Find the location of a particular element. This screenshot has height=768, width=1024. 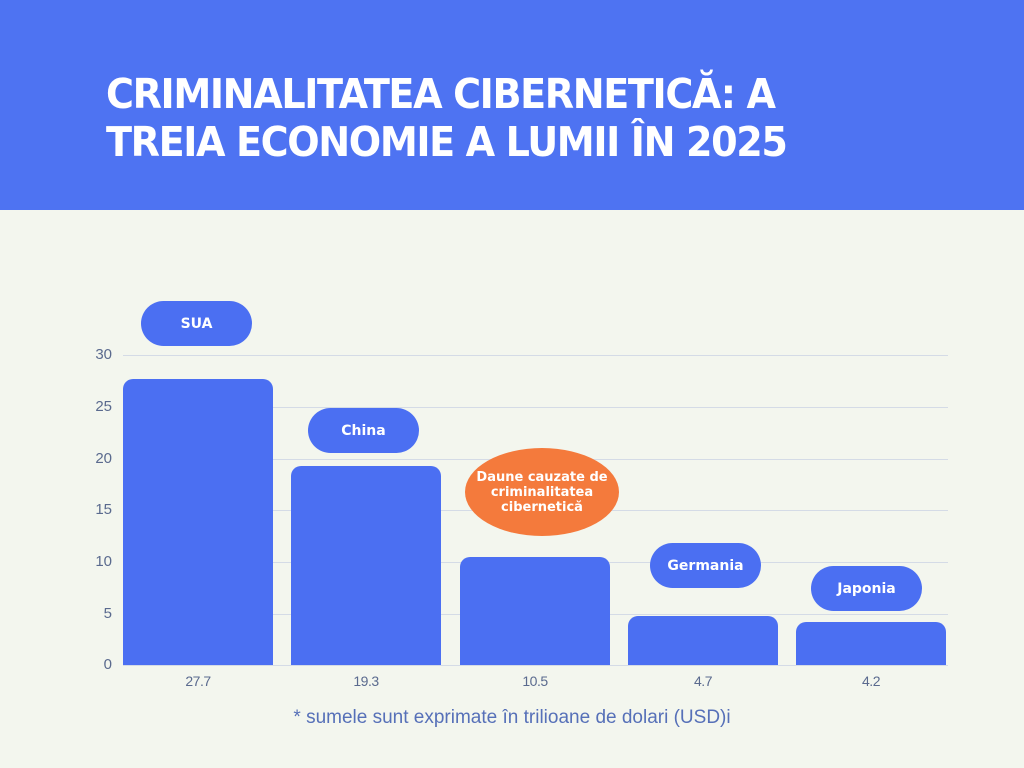

bar-germania is located at coordinates (703, 640).